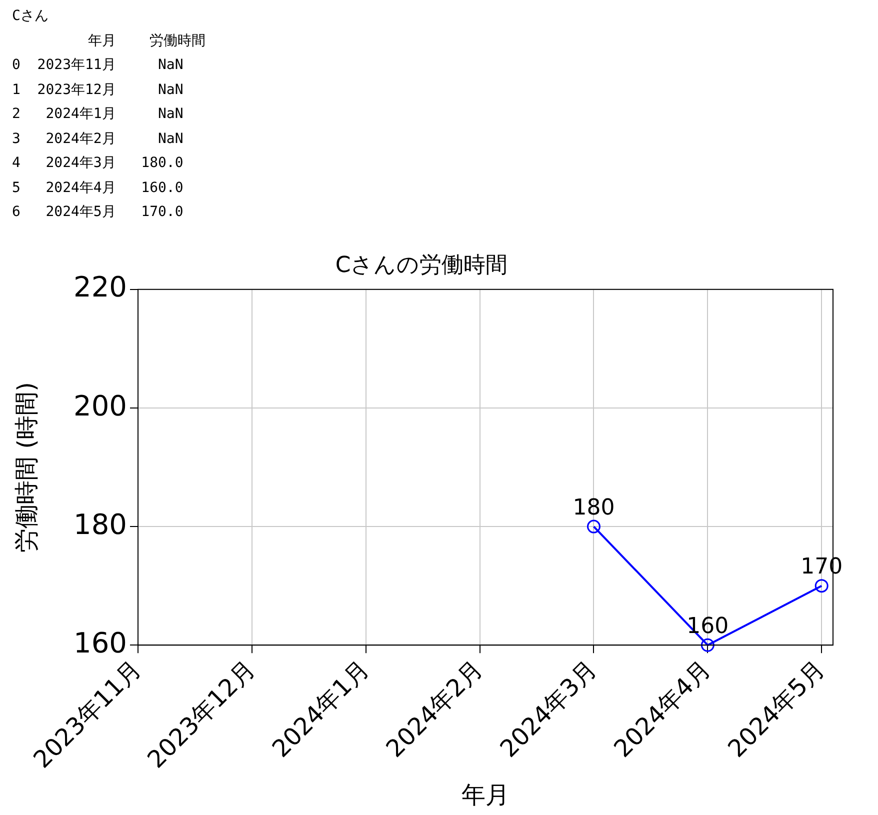 The height and width of the screenshot is (815, 878). I want to click on y-axis-title: 労働時間 (時間), so click(26, 467).